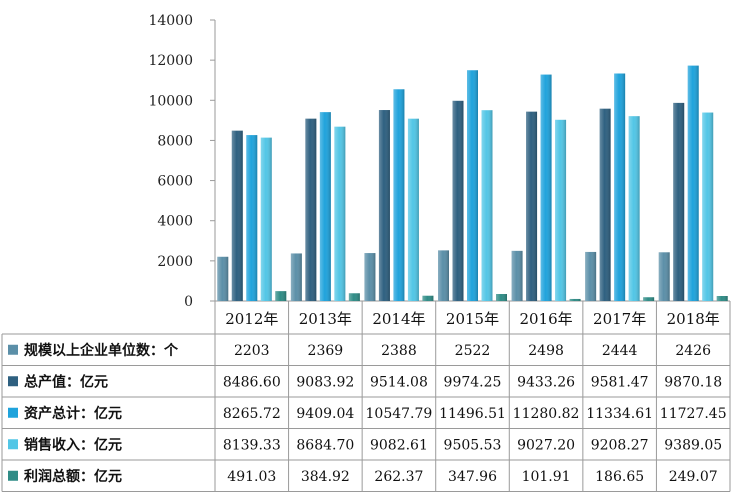 Image resolution: width=750 pixels, height=500 pixels. Describe the element at coordinates (620, 351) in the screenshot. I see `data-label: 2444` at that location.